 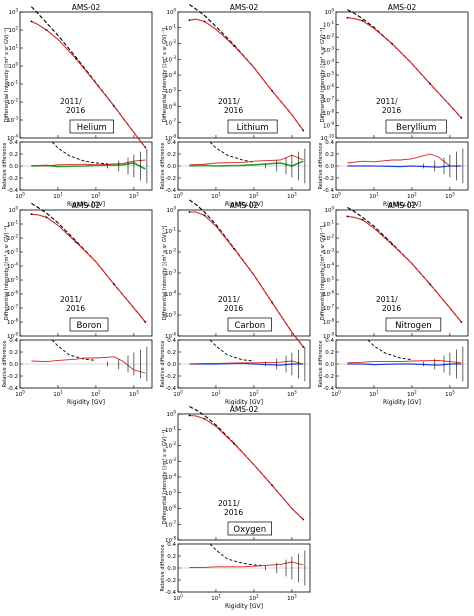 I want to click on element-label: Helium, so click(x=92, y=128).